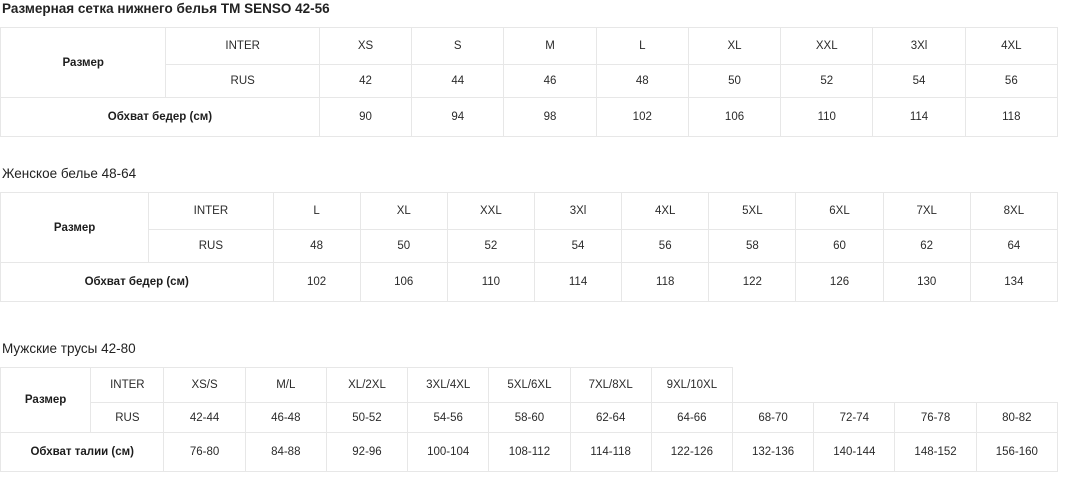 The width and height of the screenshot is (1070, 480). I want to click on cell-rus-1: 46-48, so click(285, 417).